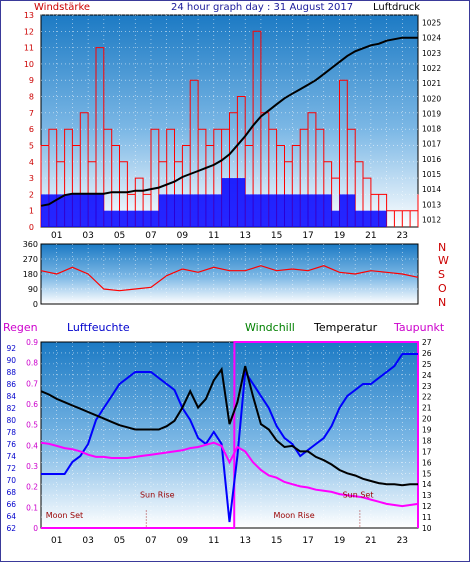 The width and height of the screenshot is (470, 562). I want to click on wind-x-tick-label: 13, so click(244, 236).